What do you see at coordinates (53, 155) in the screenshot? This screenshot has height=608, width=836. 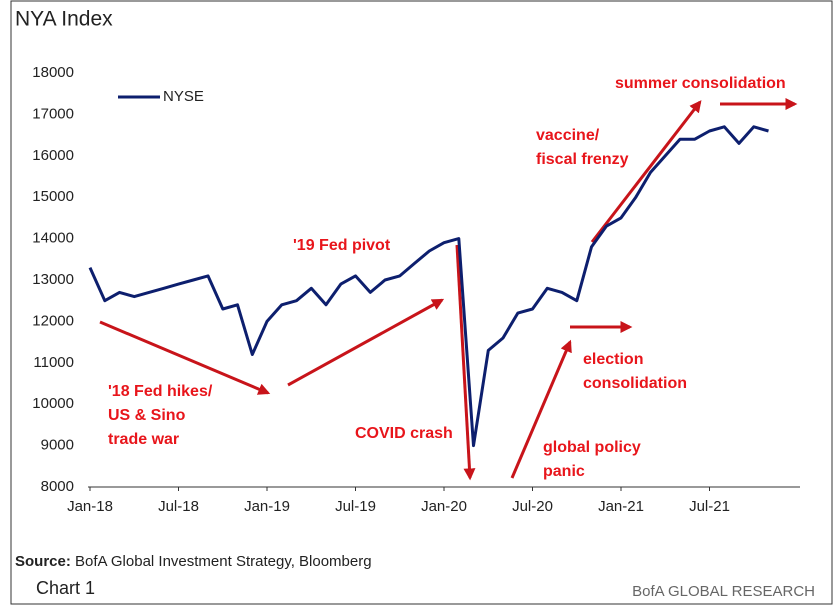 I see `y-tick-label: 16000` at bounding box center [53, 155].